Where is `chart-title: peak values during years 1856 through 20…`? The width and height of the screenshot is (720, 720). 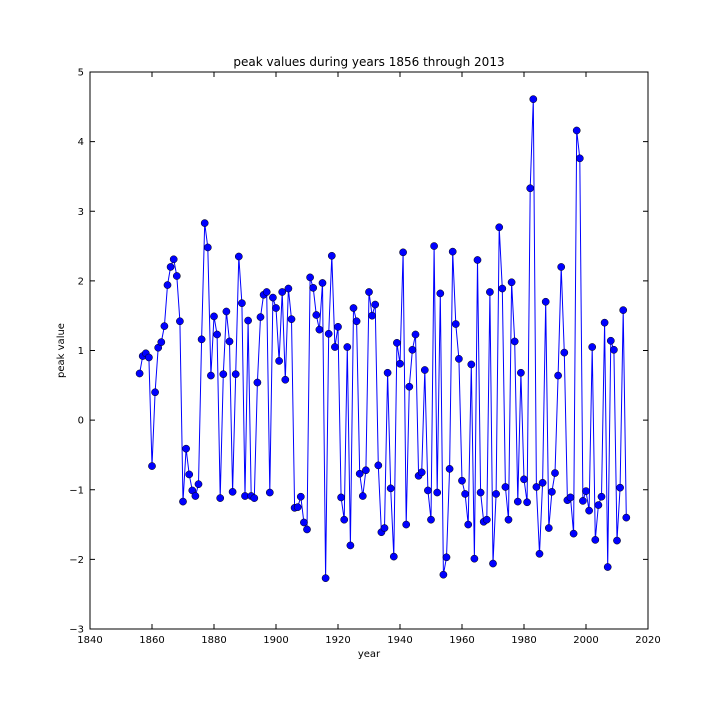
chart-title: peak values during years 1856 through 20… is located at coordinates (368, 62).